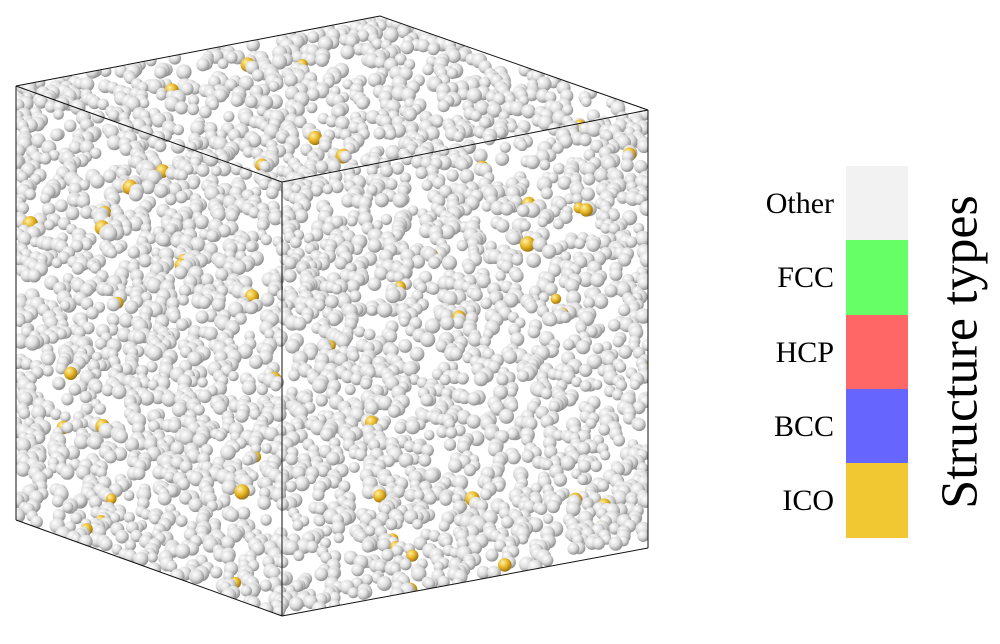 This screenshot has height=644, width=1000. I want to click on legend-label-hcp: HCP, so click(804, 352).